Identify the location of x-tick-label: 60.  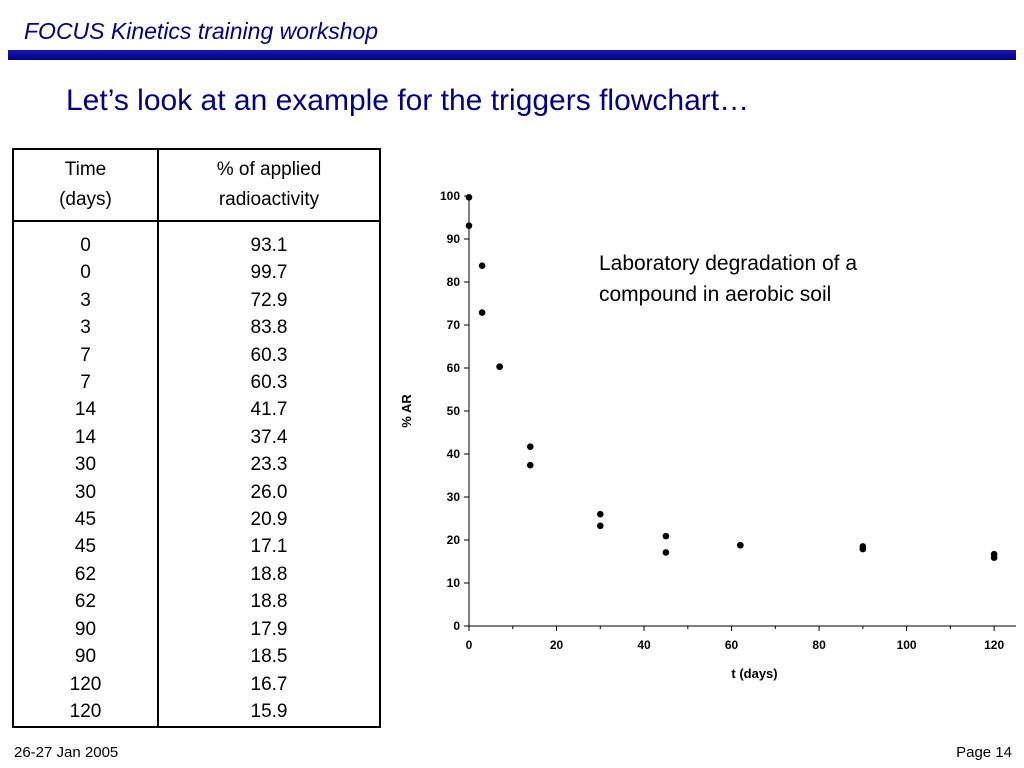
(732, 645).